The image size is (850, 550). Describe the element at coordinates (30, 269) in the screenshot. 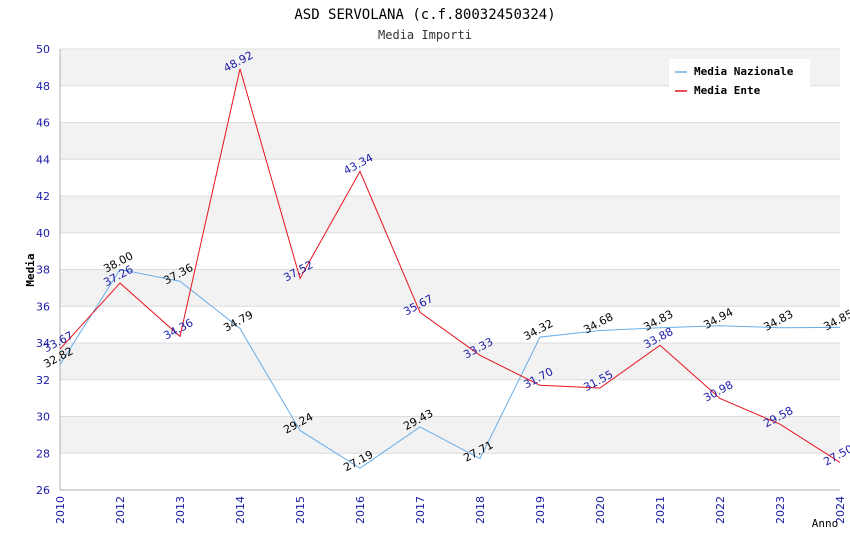

I see `y-axis-label: Media` at that location.